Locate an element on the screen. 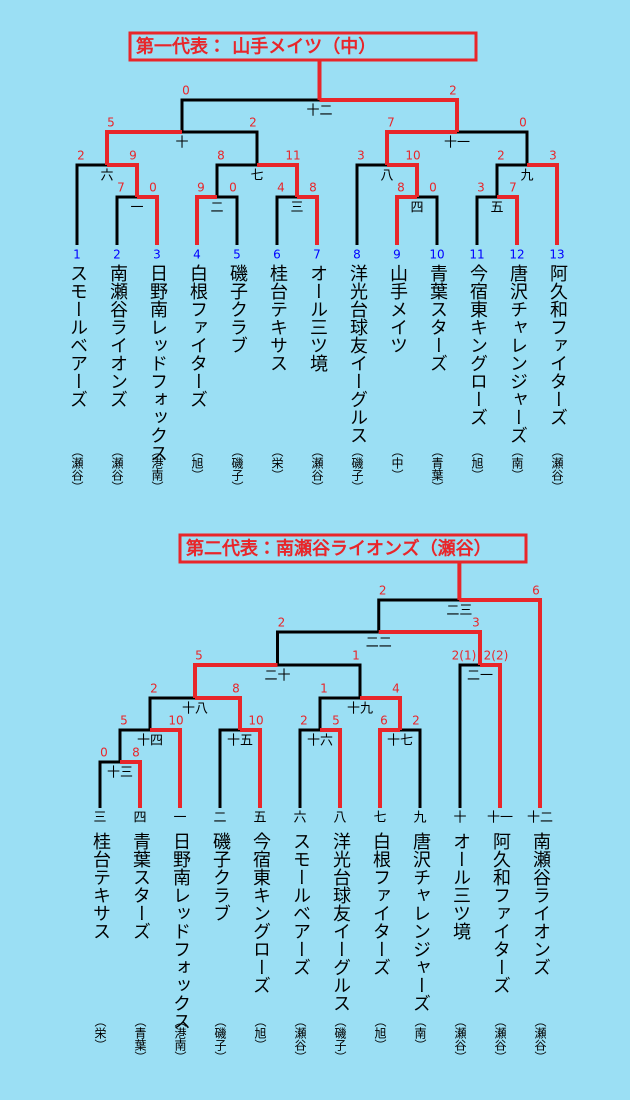 The image size is (630, 1100). team-number: 6 is located at coordinates (277, 255).